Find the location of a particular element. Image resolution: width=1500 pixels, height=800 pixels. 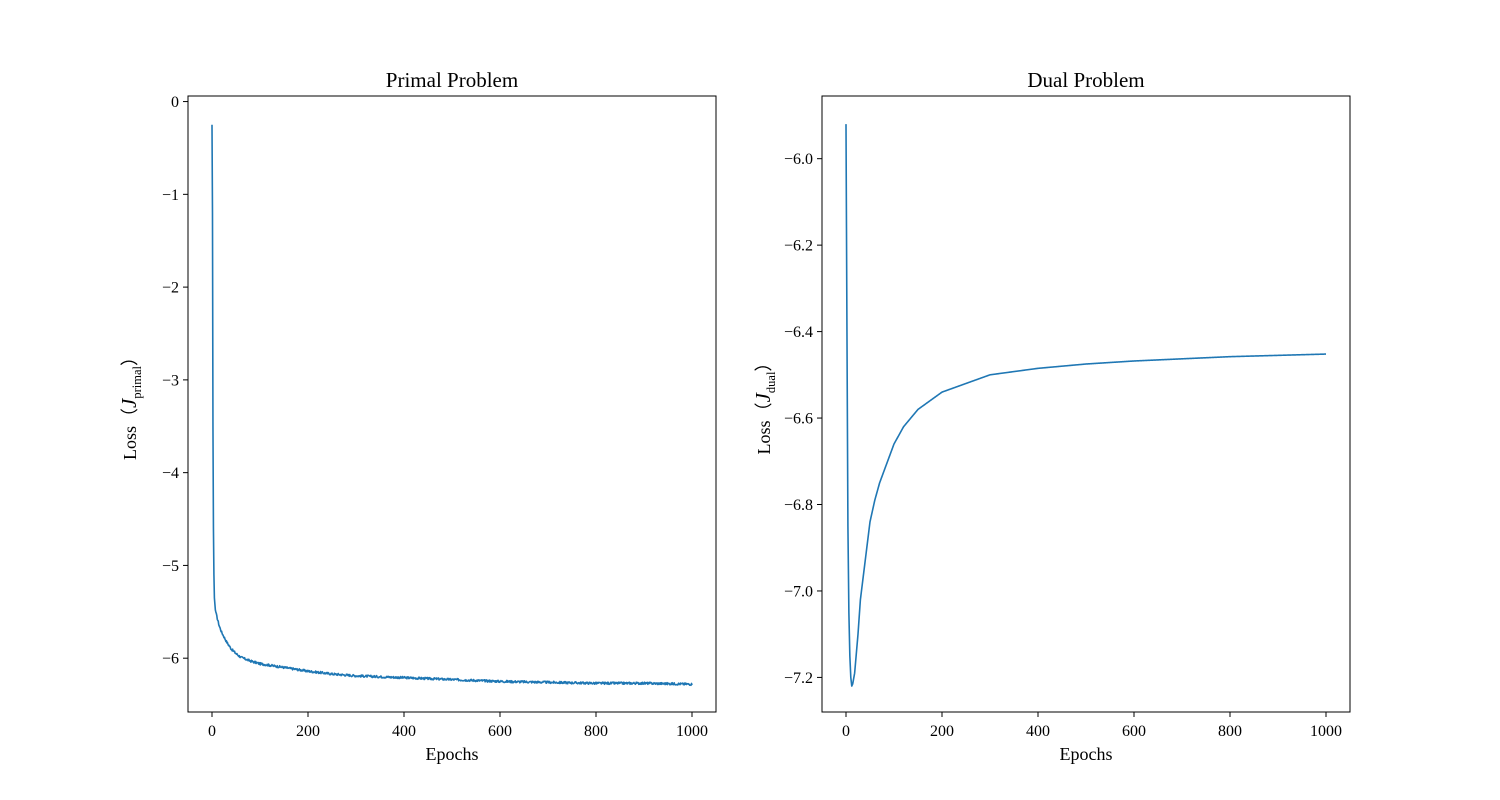

chart-title: Dual Problem is located at coordinates (1085, 80).